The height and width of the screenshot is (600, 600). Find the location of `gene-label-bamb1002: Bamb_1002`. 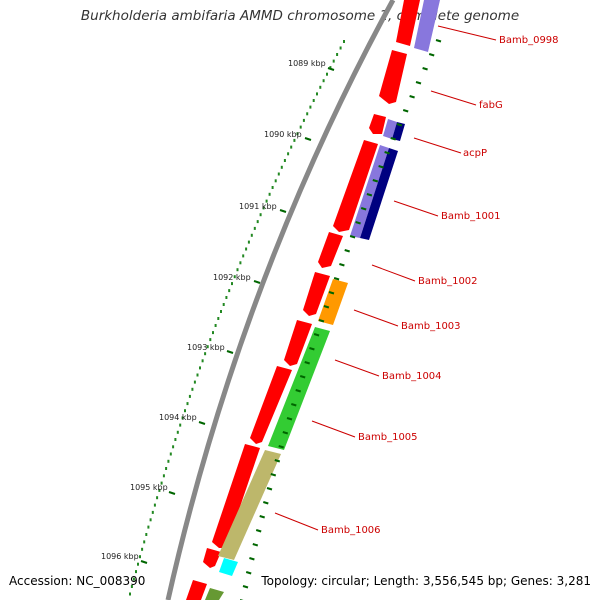

gene-label-bamb1002: Bamb_1002 is located at coordinates (448, 281).